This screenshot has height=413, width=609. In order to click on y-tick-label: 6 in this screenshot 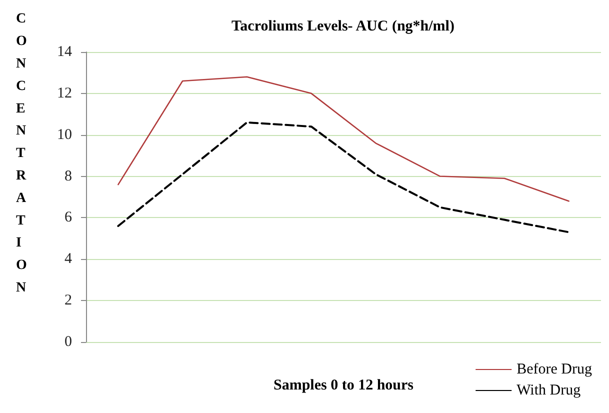, I will do `click(68, 218)`.